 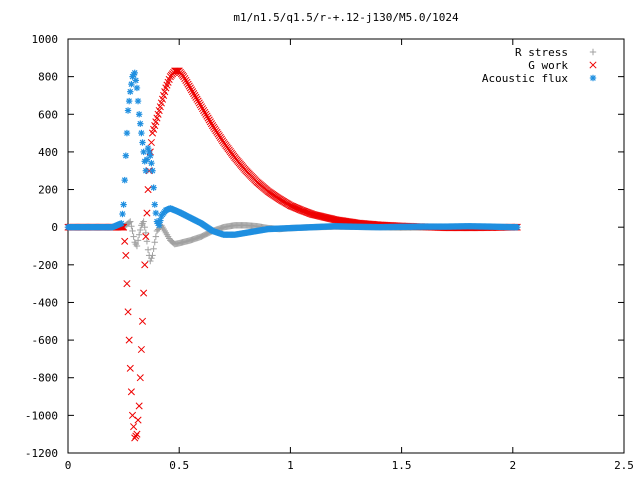 What do you see at coordinates (54, 227) in the screenshot?
I see `y-tick-label: 0` at bounding box center [54, 227].